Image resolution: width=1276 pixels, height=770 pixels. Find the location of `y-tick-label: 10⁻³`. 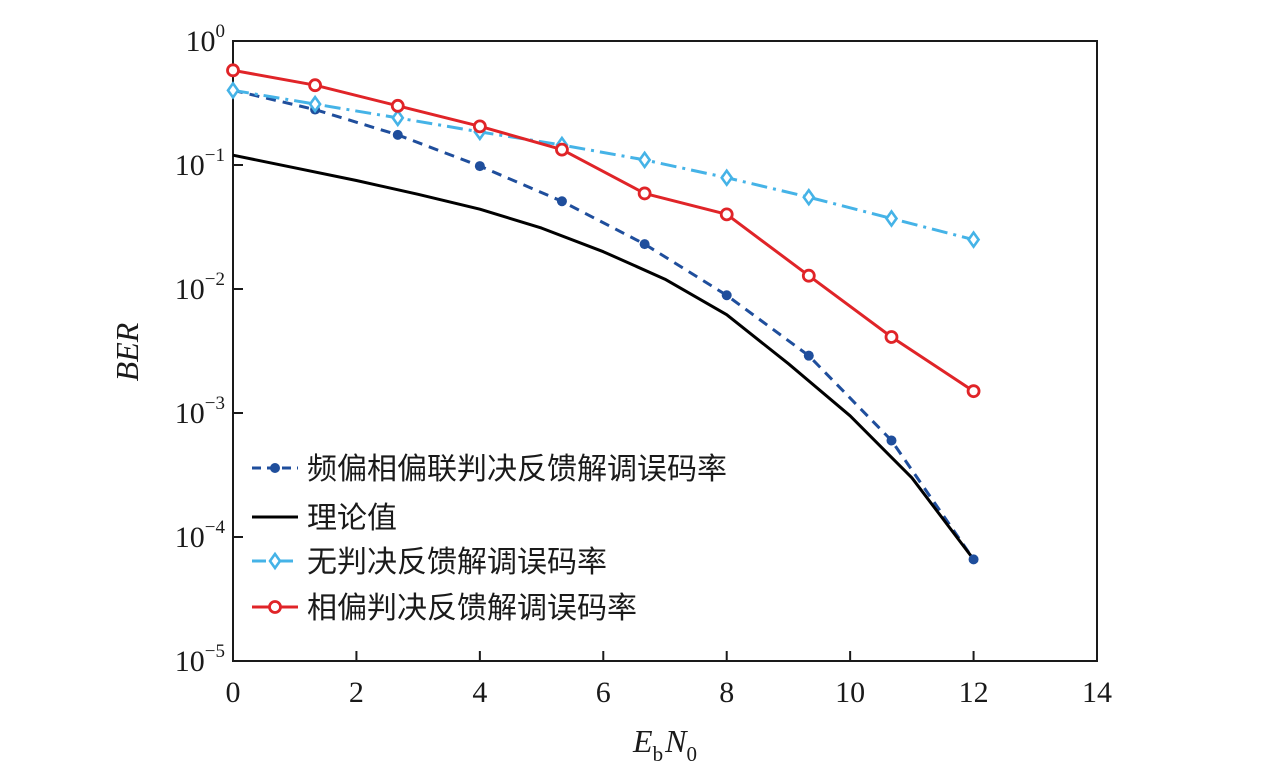

y-tick-label: 10⁻³ is located at coordinates (200, 411).